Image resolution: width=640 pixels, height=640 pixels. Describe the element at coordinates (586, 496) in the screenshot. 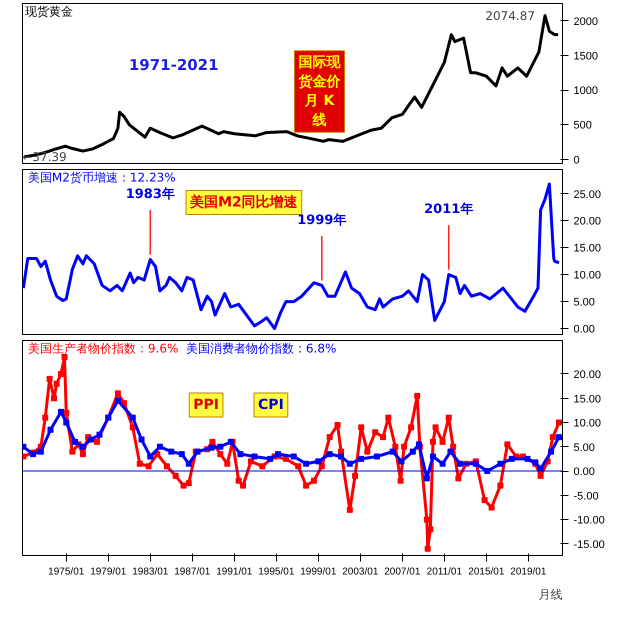

I see `y-tick-label: -5.00` at that location.